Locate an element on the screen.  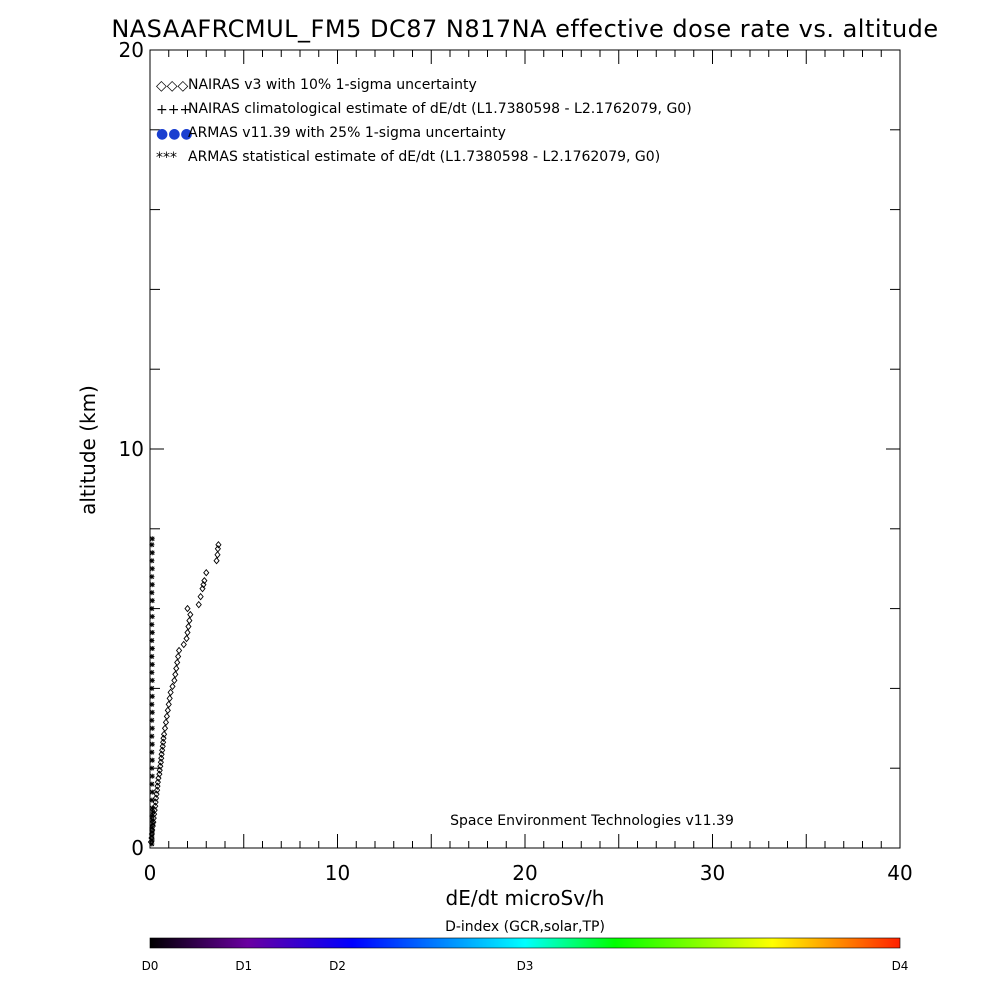
x-axis-title: dE/dt microSv/h is located at coordinates (525, 898).